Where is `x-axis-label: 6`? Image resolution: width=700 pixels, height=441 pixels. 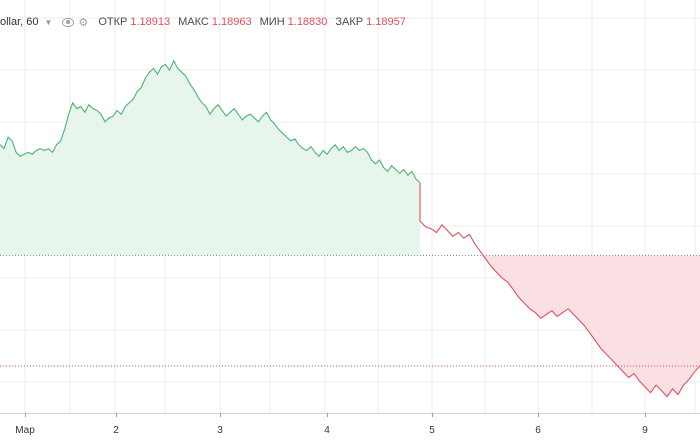 x-axis-label: 6 is located at coordinates (538, 430).